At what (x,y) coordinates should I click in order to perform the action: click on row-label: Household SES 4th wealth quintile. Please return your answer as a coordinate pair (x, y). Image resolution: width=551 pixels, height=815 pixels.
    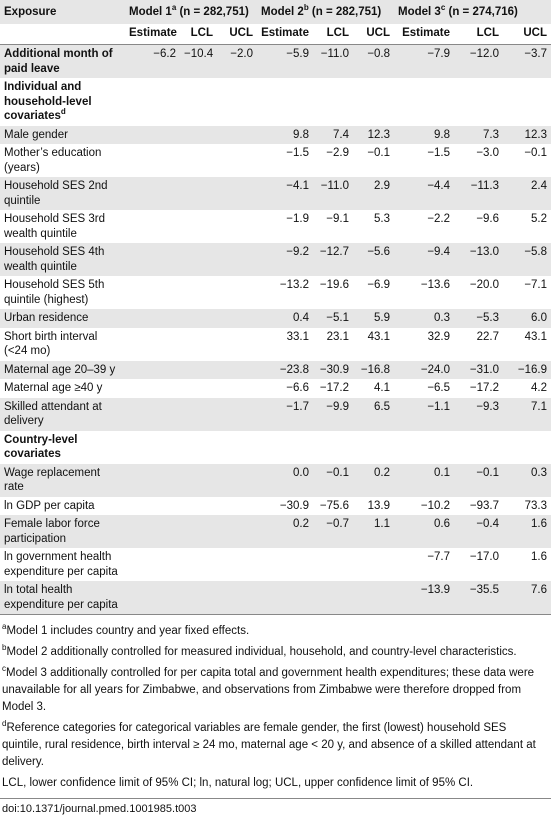
    Looking at the image, I should click on (62, 259).